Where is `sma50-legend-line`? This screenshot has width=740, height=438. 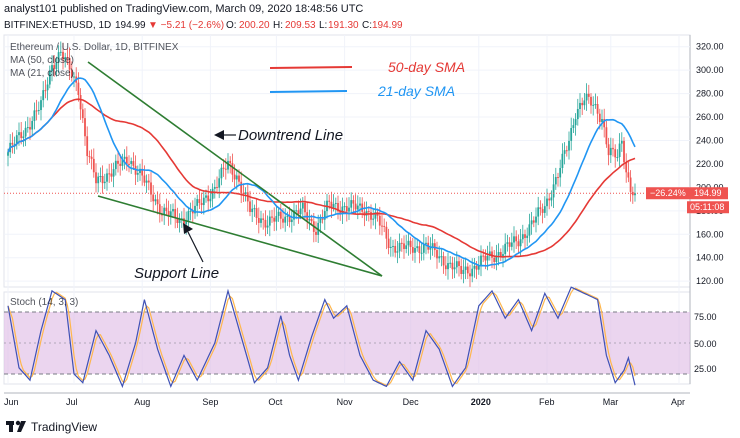
sma50-legend-line is located at coordinates (311, 67).